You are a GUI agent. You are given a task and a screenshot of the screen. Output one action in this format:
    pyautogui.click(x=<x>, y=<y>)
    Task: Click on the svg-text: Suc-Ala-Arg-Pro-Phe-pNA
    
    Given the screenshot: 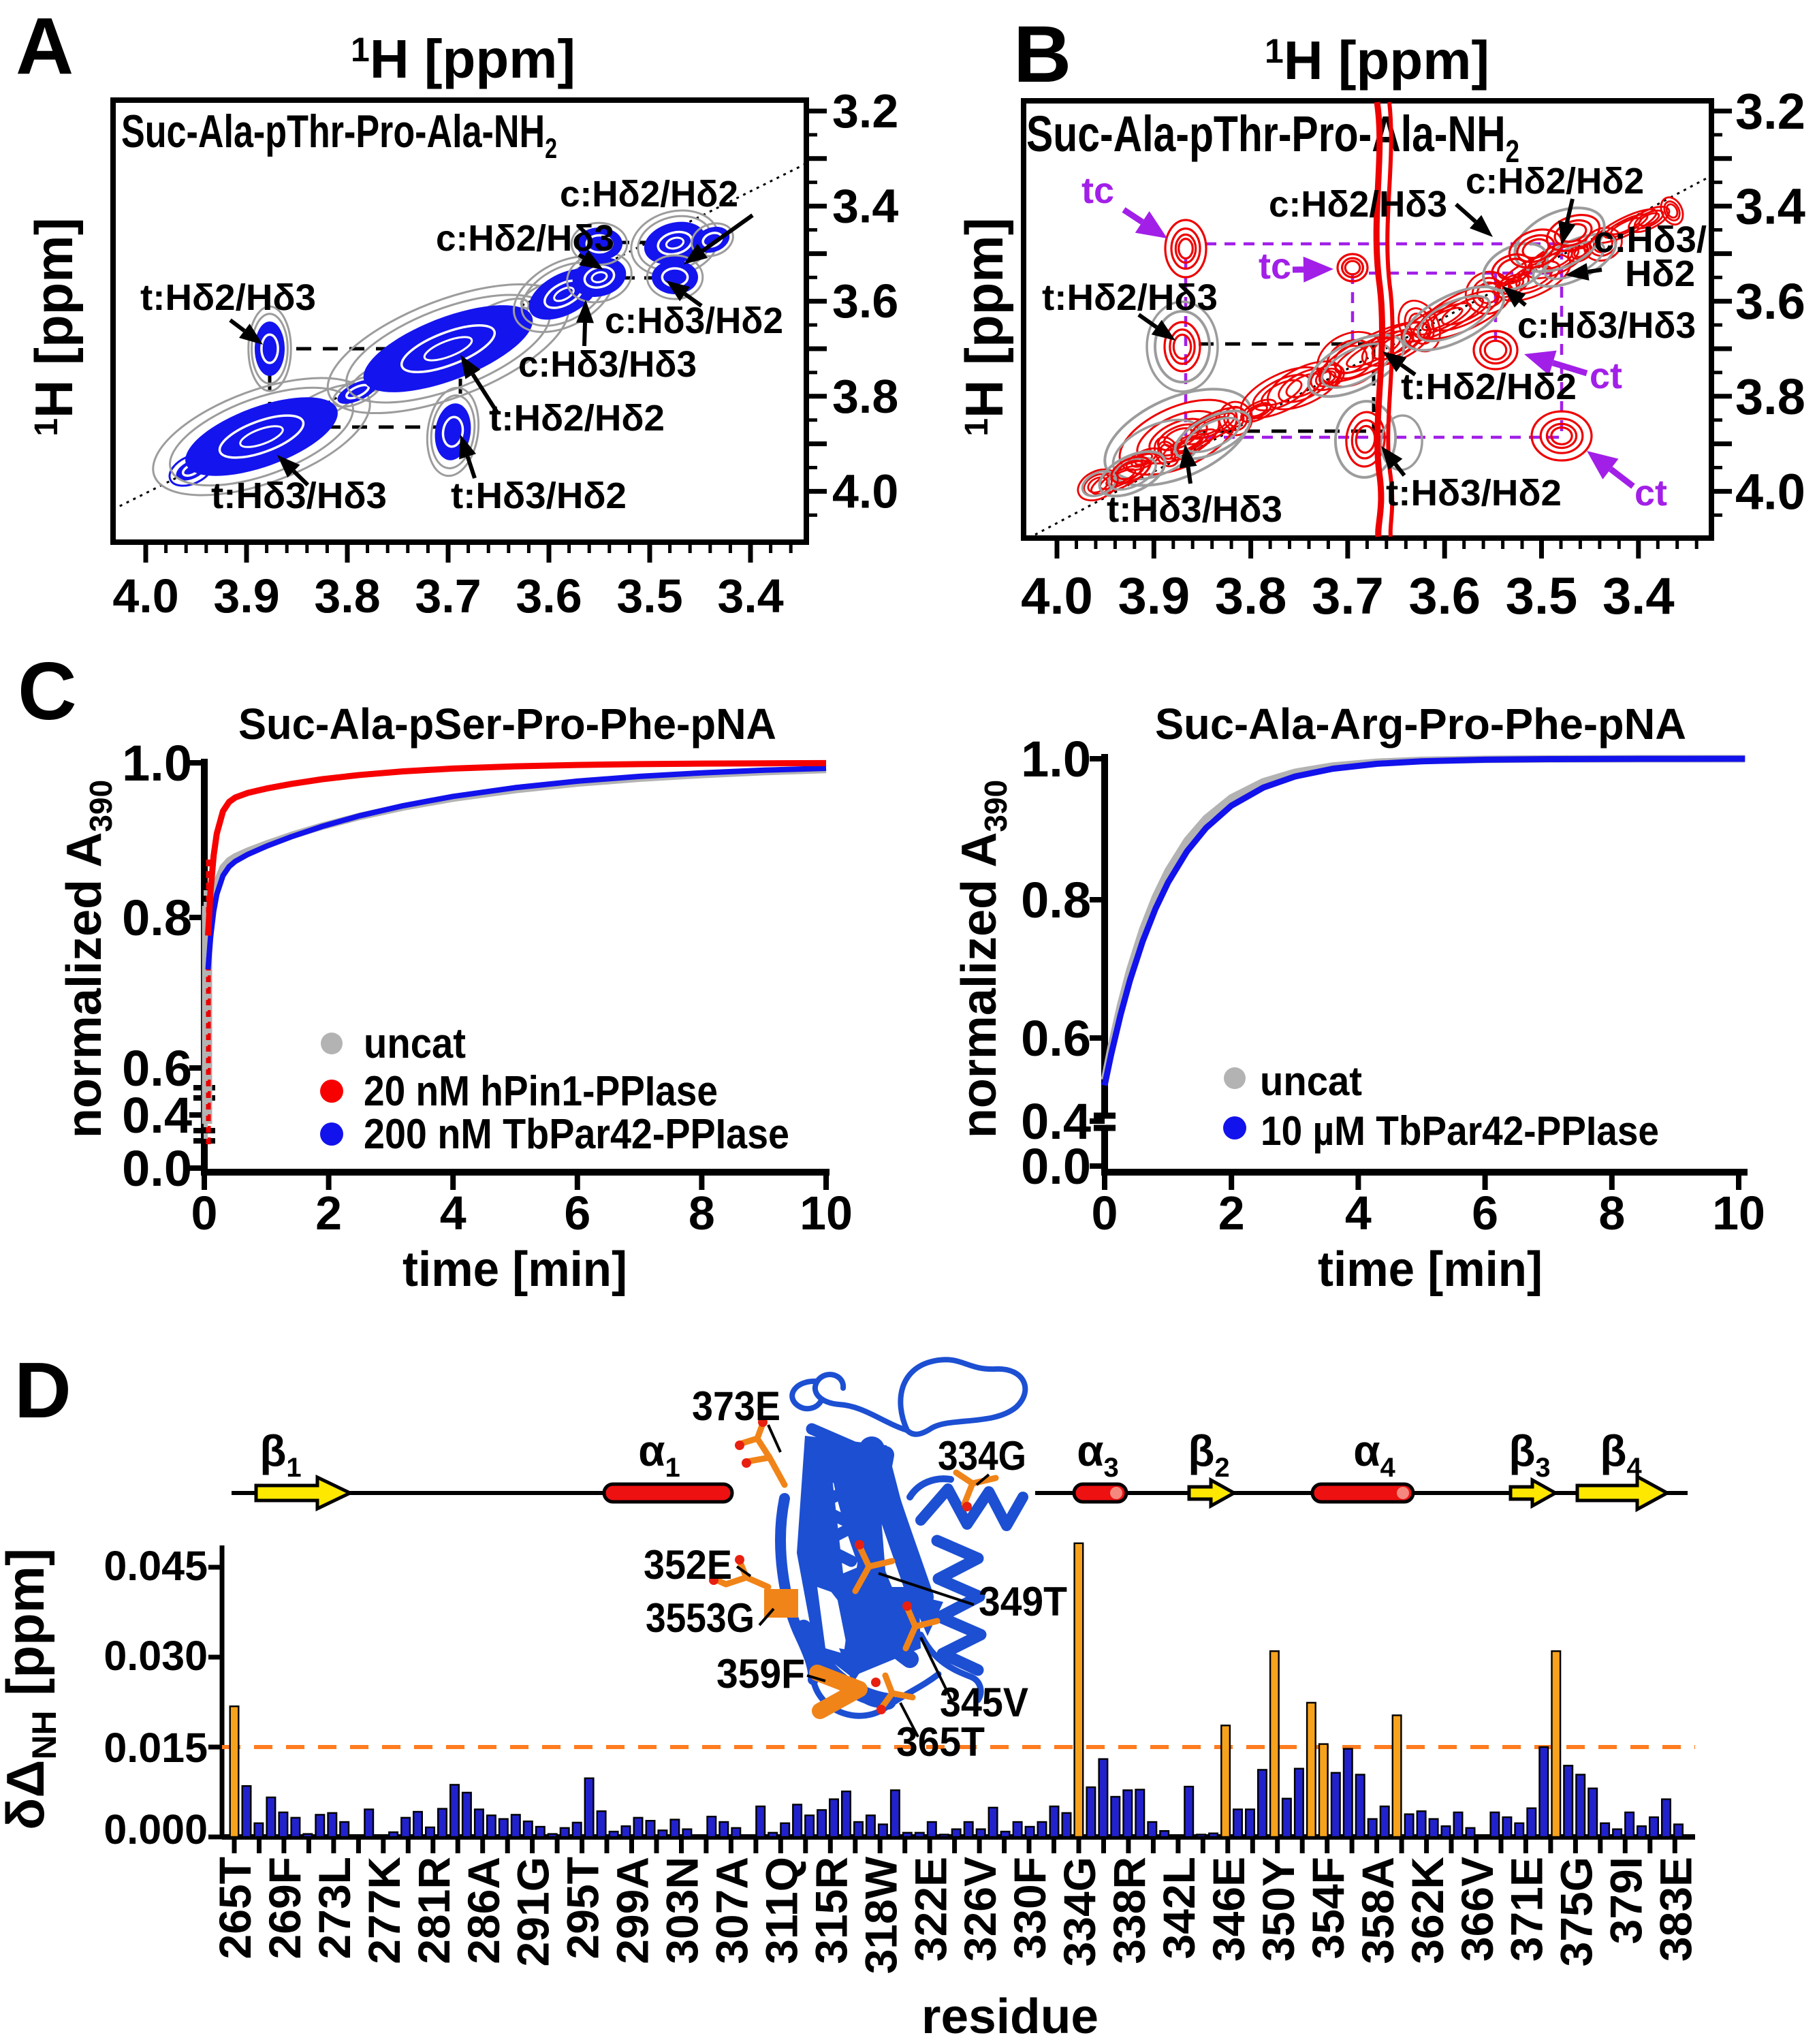 What is the action you would take?
    pyautogui.click(x=1420, y=724)
    